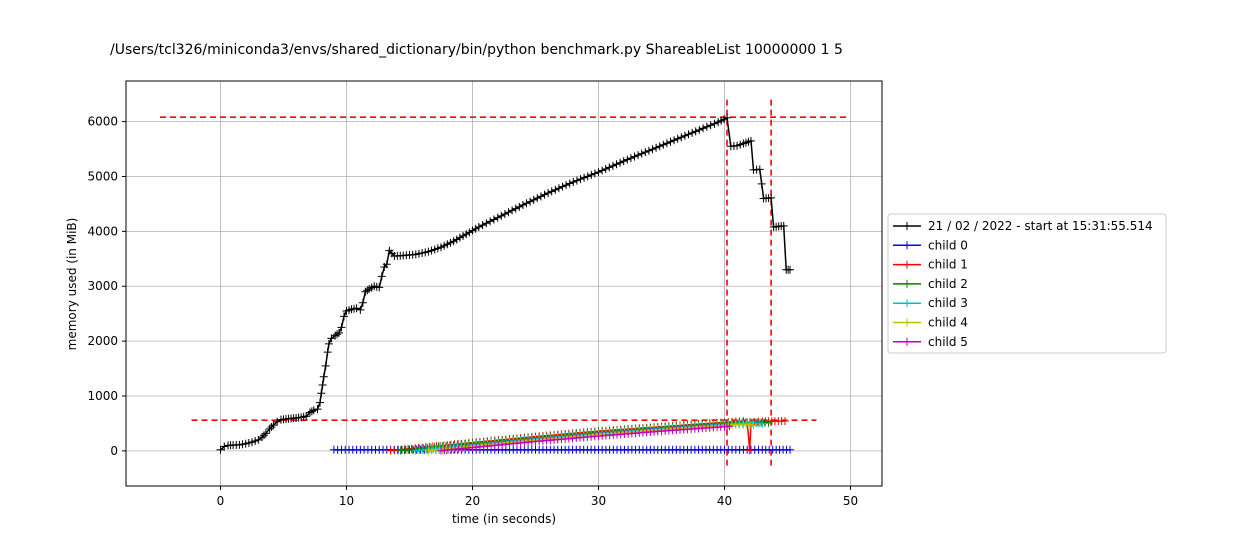  What do you see at coordinates (102, 341) in the screenshot?
I see `y-tick-label: 2000` at bounding box center [102, 341].